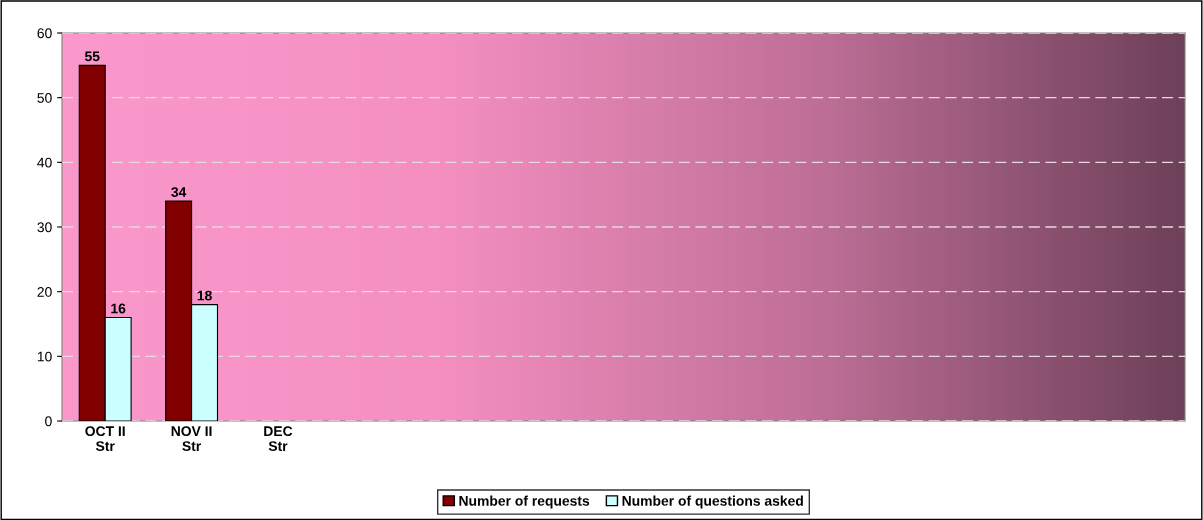 This screenshot has width=1203, height=520. Describe the element at coordinates (44, 33) in the screenshot. I see `y-tick-label: 60` at that location.